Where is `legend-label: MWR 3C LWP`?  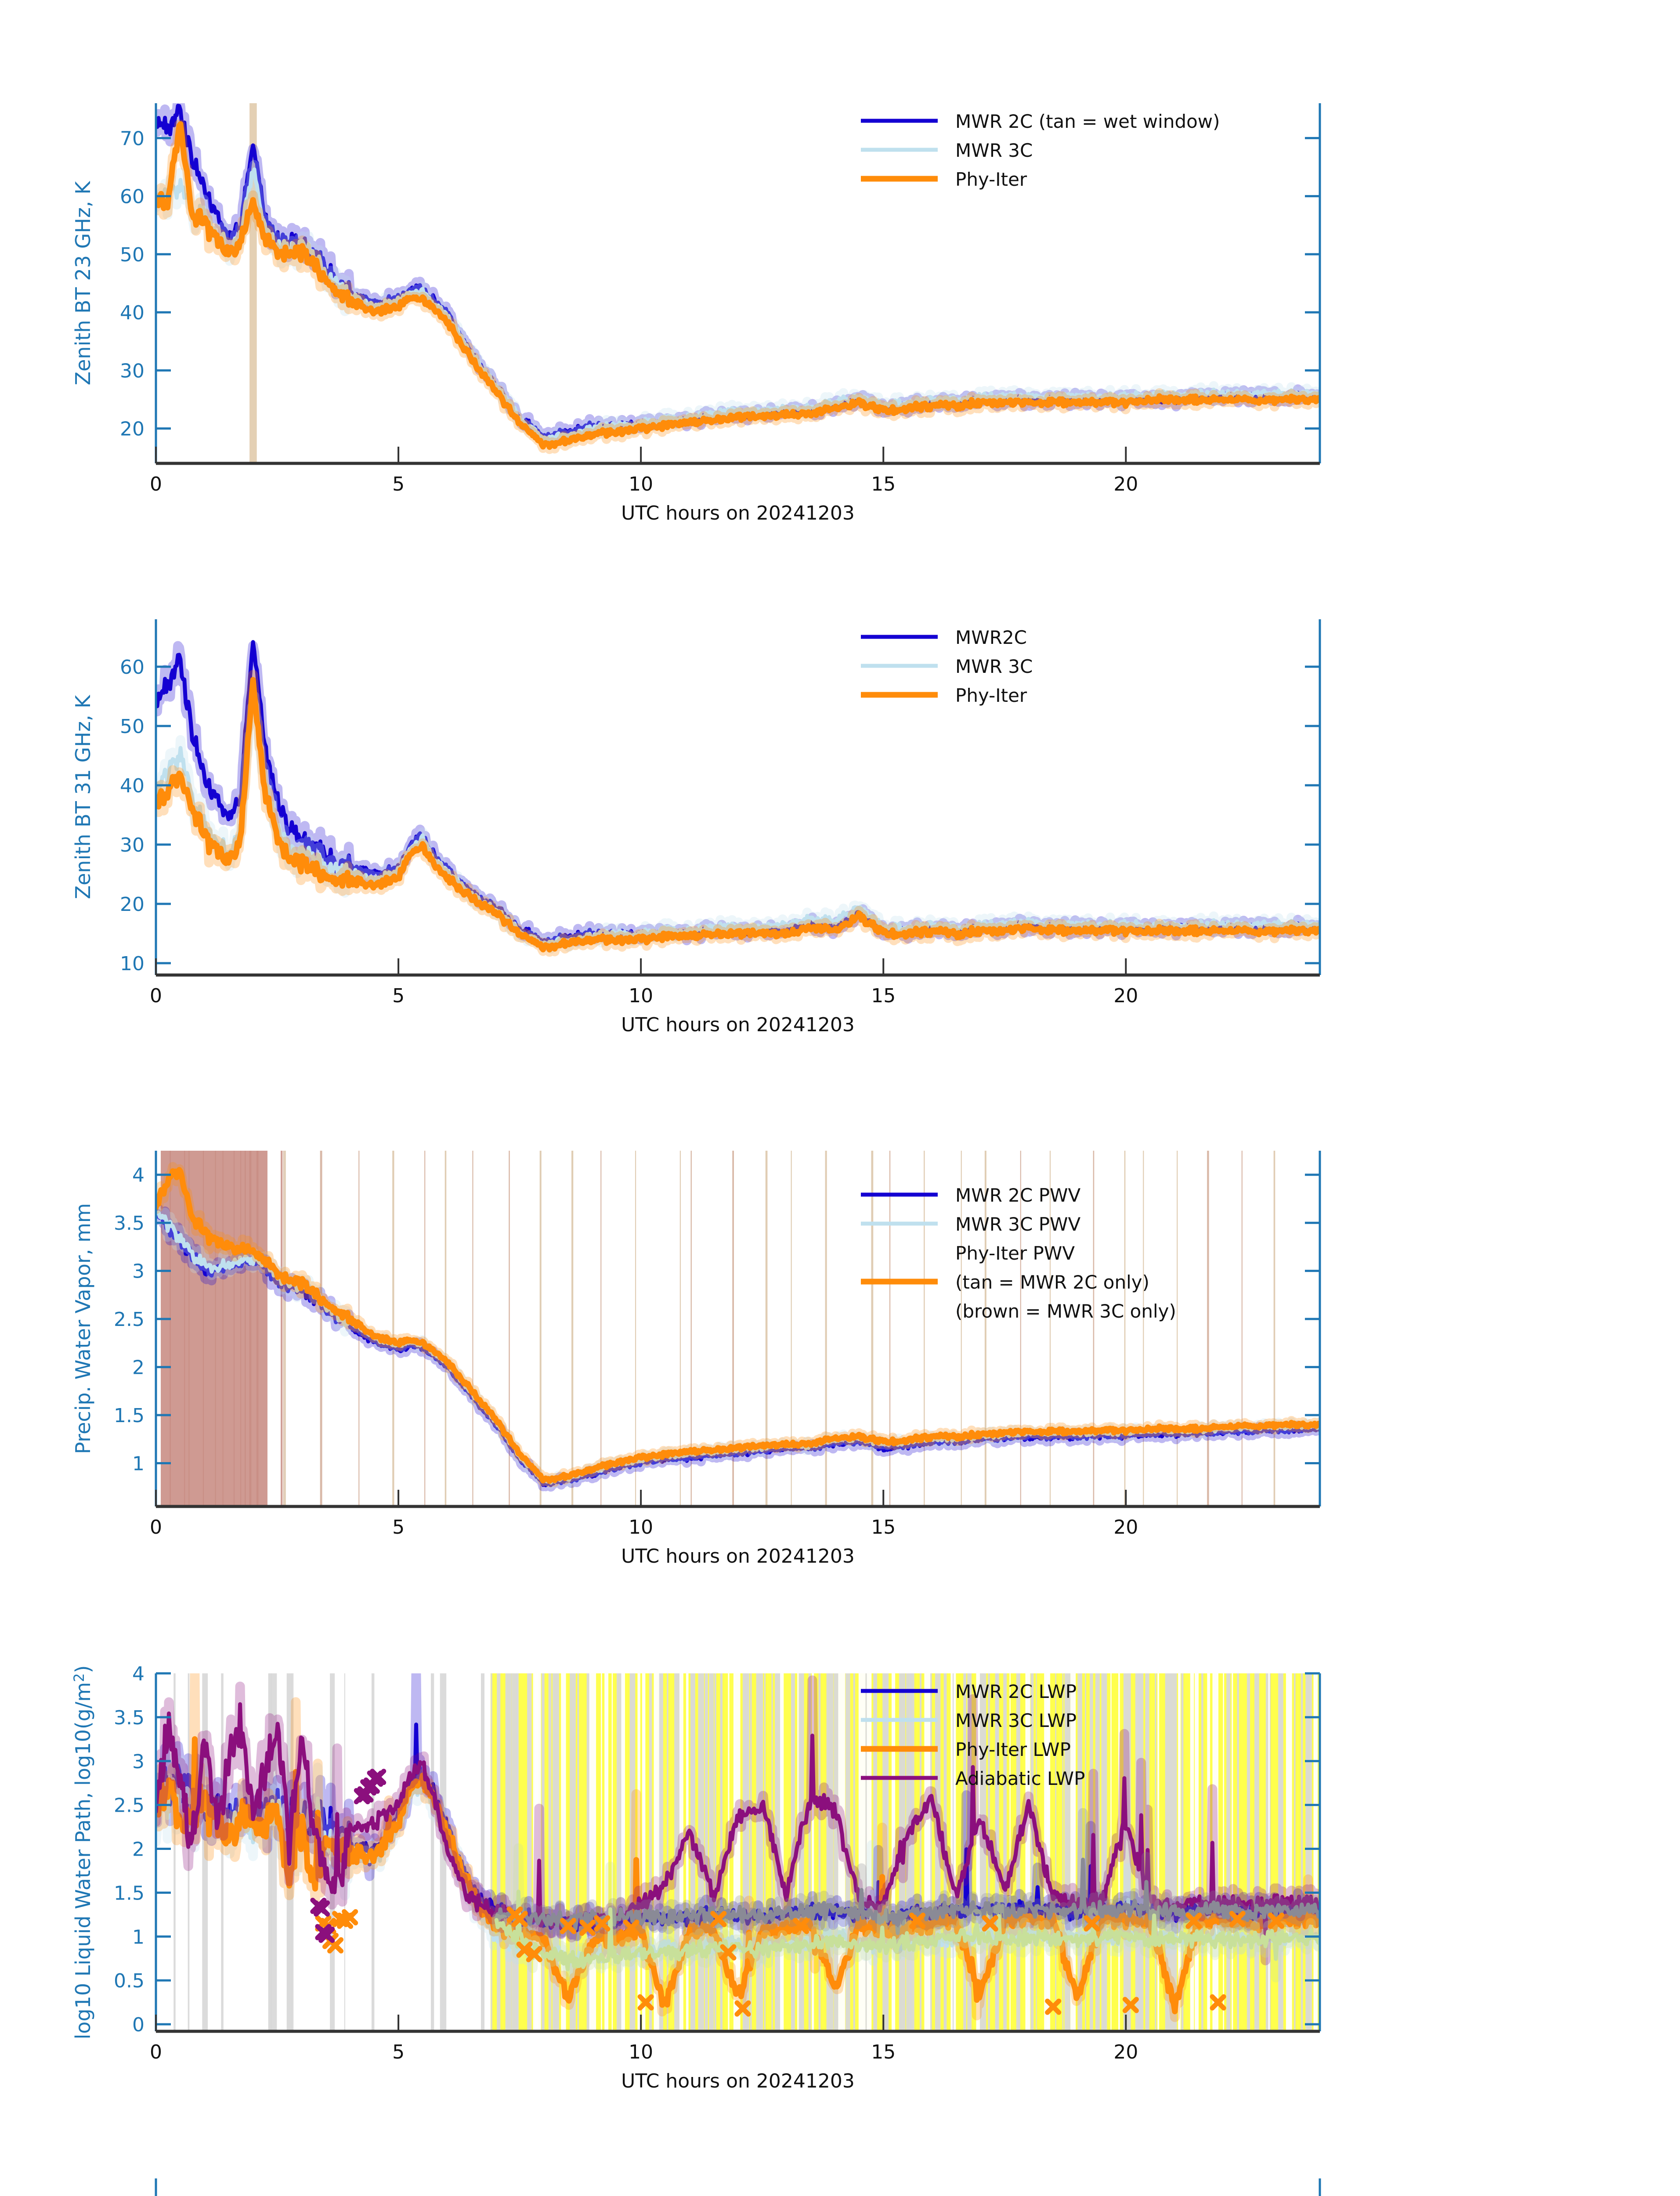
legend-label: MWR 3C LWP is located at coordinates (1016, 1720).